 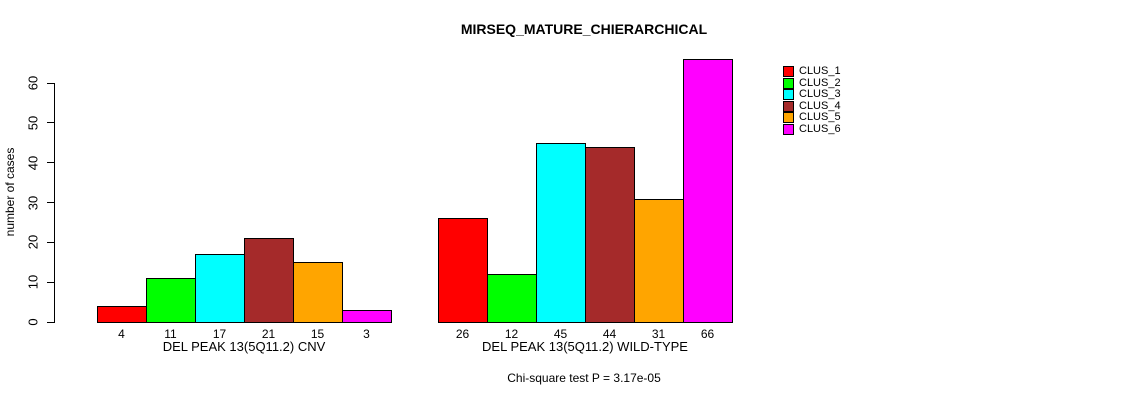 What do you see at coordinates (462, 334) in the screenshot?
I see `bar-value-label: 26` at bounding box center [462, 334].